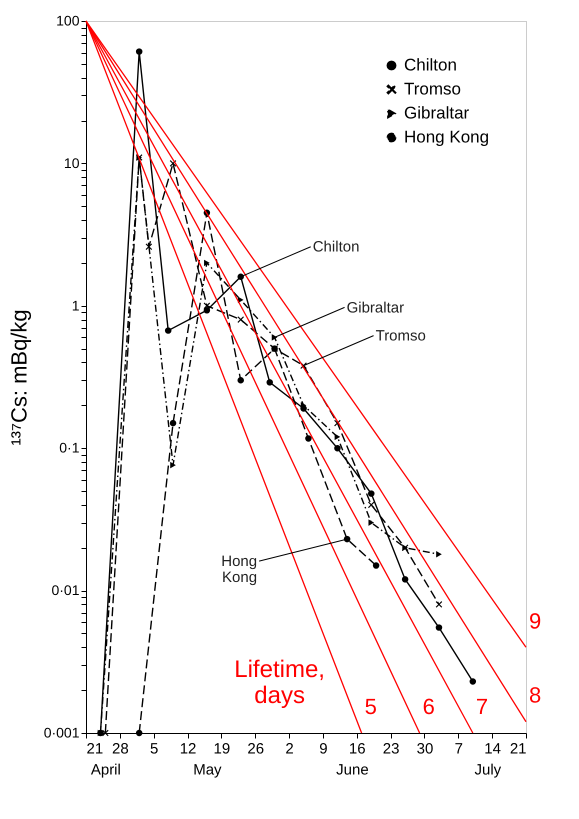 This screenshot has height=819, width=579. I want to click on x2-tick-label: April, so click(105, 770).